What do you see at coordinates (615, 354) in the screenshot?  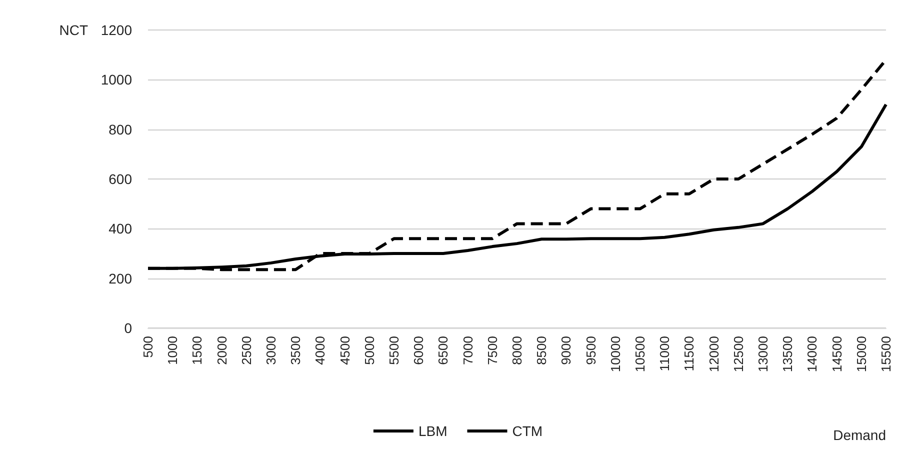 I see `x-tick-label: 10000` at bounding box center [615, 354].